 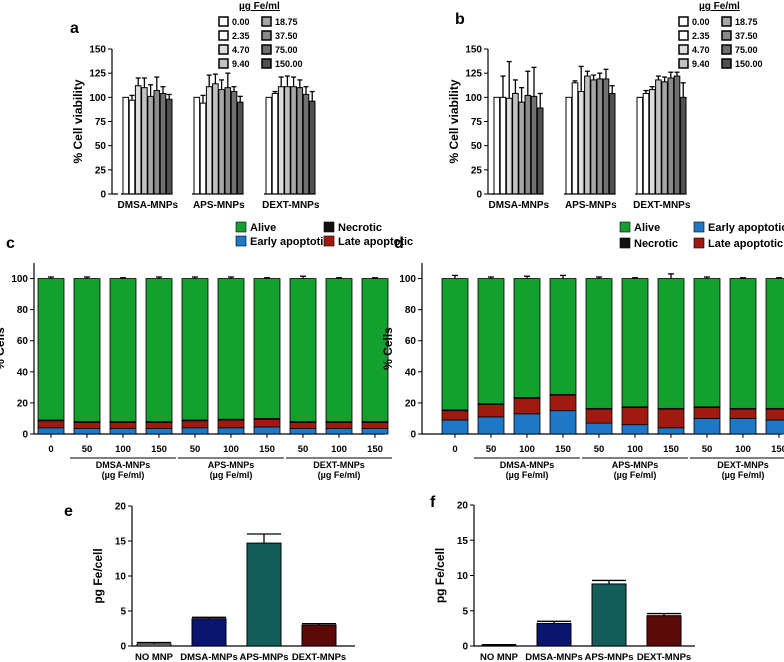 What do you see at coordinates (635, 465) in the screenshot?
I see `group-label: APS-MNPs` at bounding box center [635, 465].